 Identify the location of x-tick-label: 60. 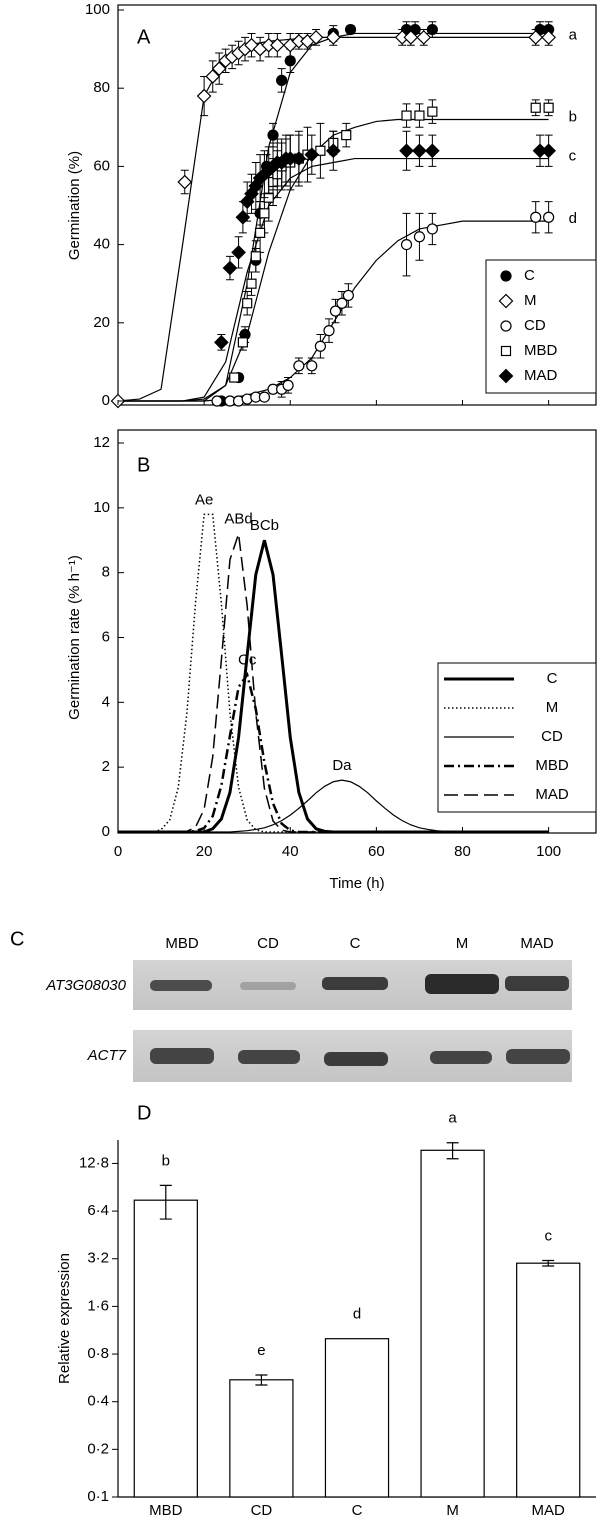
(376, 851).